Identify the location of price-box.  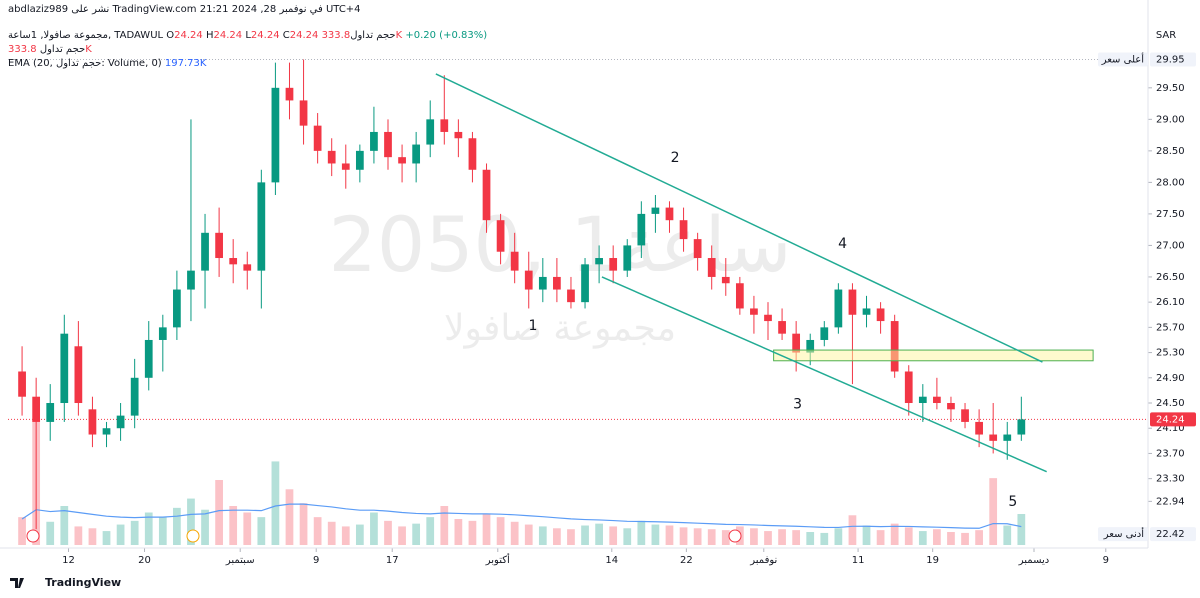
(1173, 534).